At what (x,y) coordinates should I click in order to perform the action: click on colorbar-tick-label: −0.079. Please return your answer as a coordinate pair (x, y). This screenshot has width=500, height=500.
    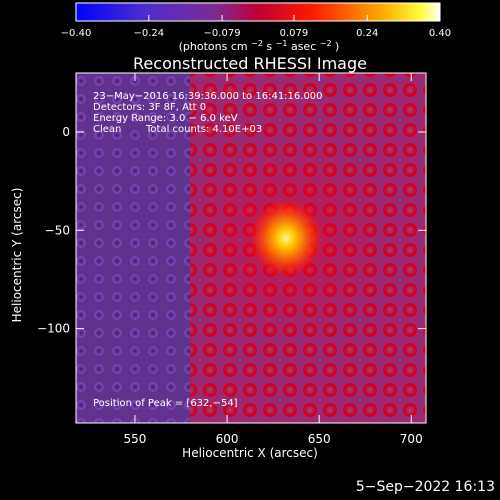
    Looking at the image, I should click on (222, 33).